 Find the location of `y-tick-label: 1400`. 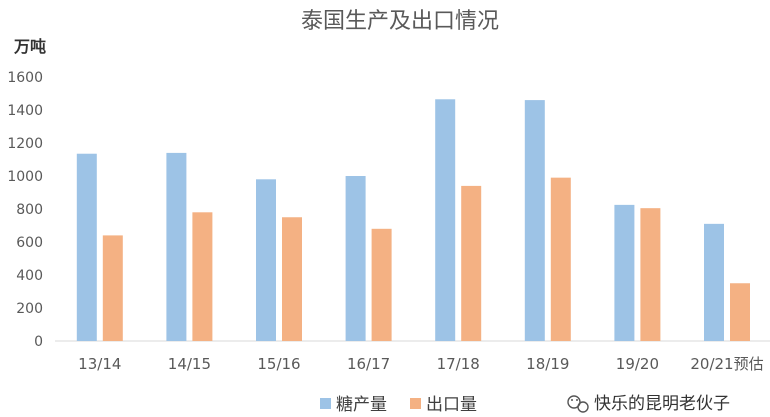

y-tick-label: 1400 is located at coordinates (25, 111).